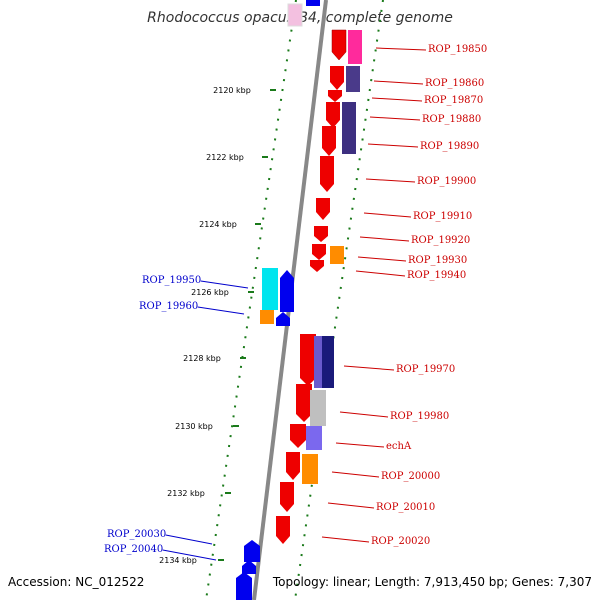 Image resolution: width=600 pixels, height=600 pixels. Describe the element at coordinates (454, 100) in the screenshot. I see `gene-label: ROP_19870` at that location.